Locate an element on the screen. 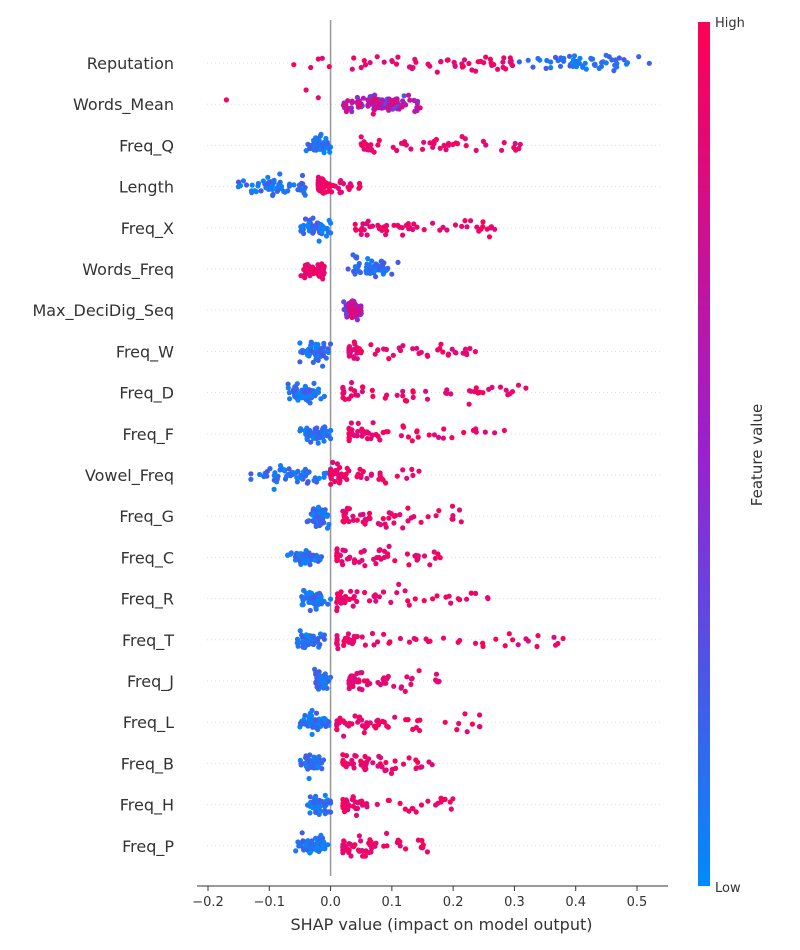  feature-label: Words_Freq is located at coordinates (128, 270).